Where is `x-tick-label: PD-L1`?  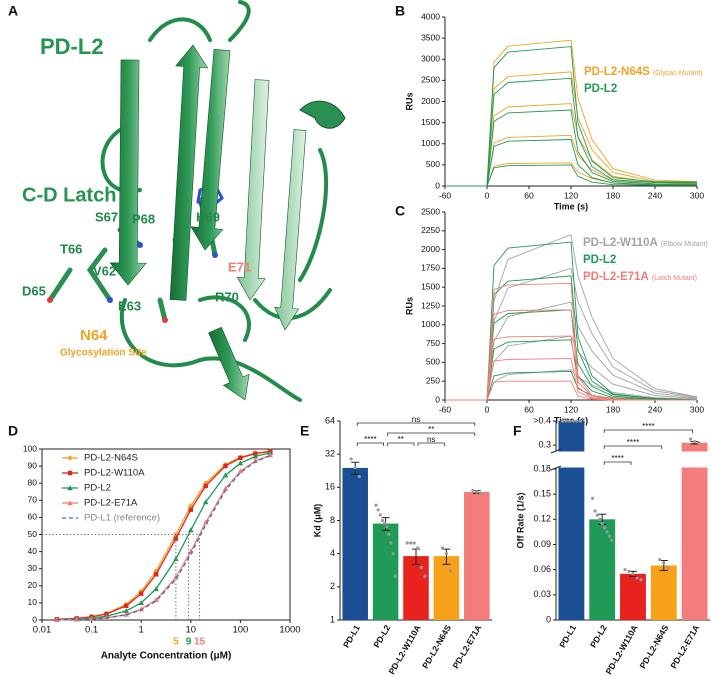
x-tick-label: PD-L1 is located at coordinates (567, 636).